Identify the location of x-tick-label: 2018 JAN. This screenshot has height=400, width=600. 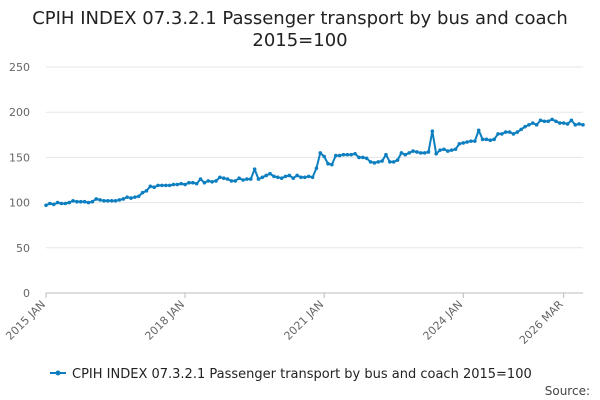
(164, 320).